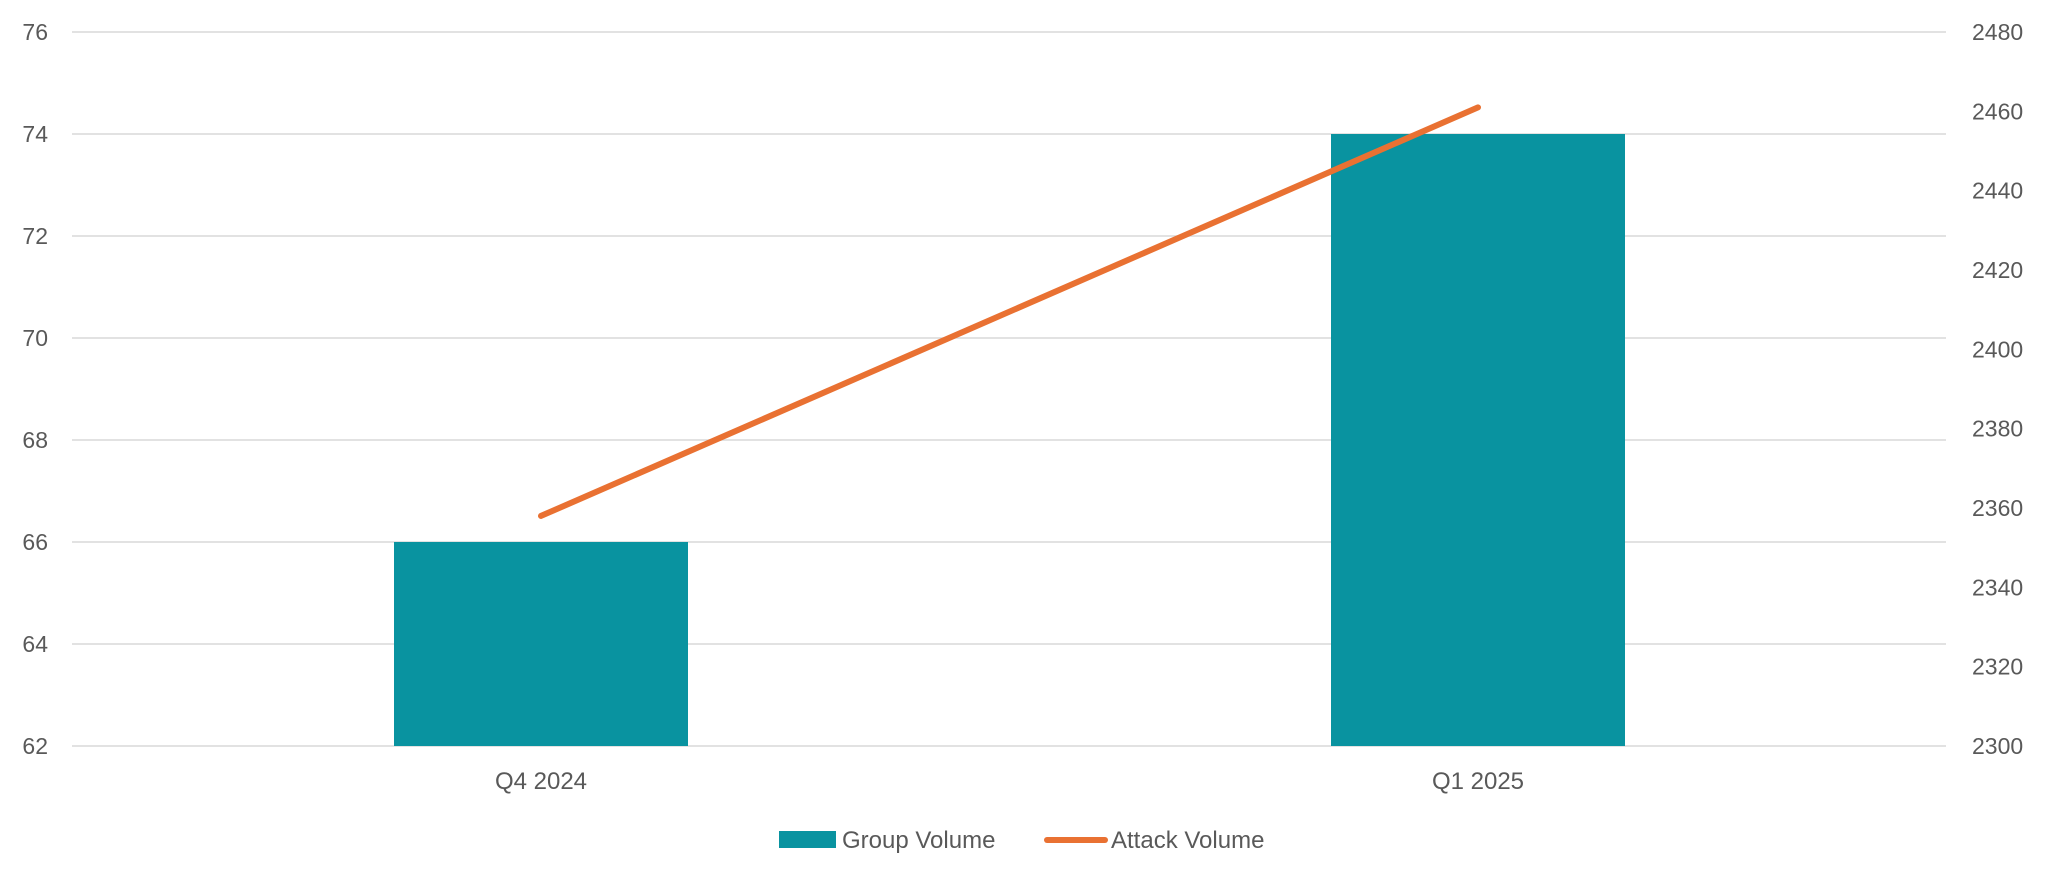 This screenshot has height=888, width=2048. Describe the element at coordinates (35, 746) in the screenshot. I see `left-axis-tick-label: 62` at that location.